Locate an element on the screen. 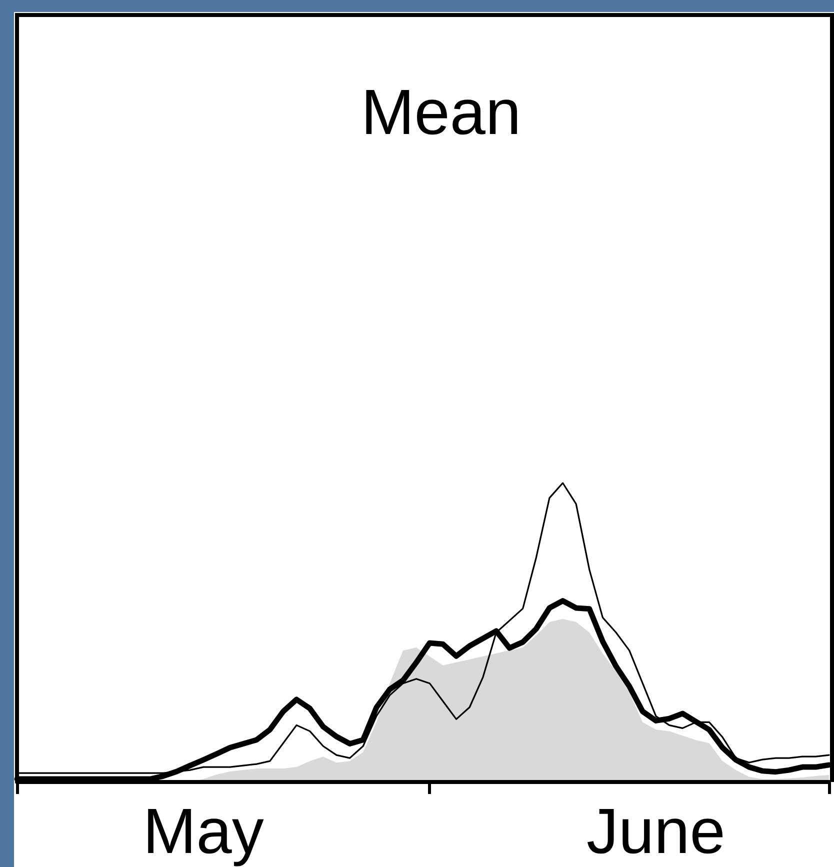 This screenshot has height=867, width=834. chart-title: Mean is located at coordinates (441, 112).